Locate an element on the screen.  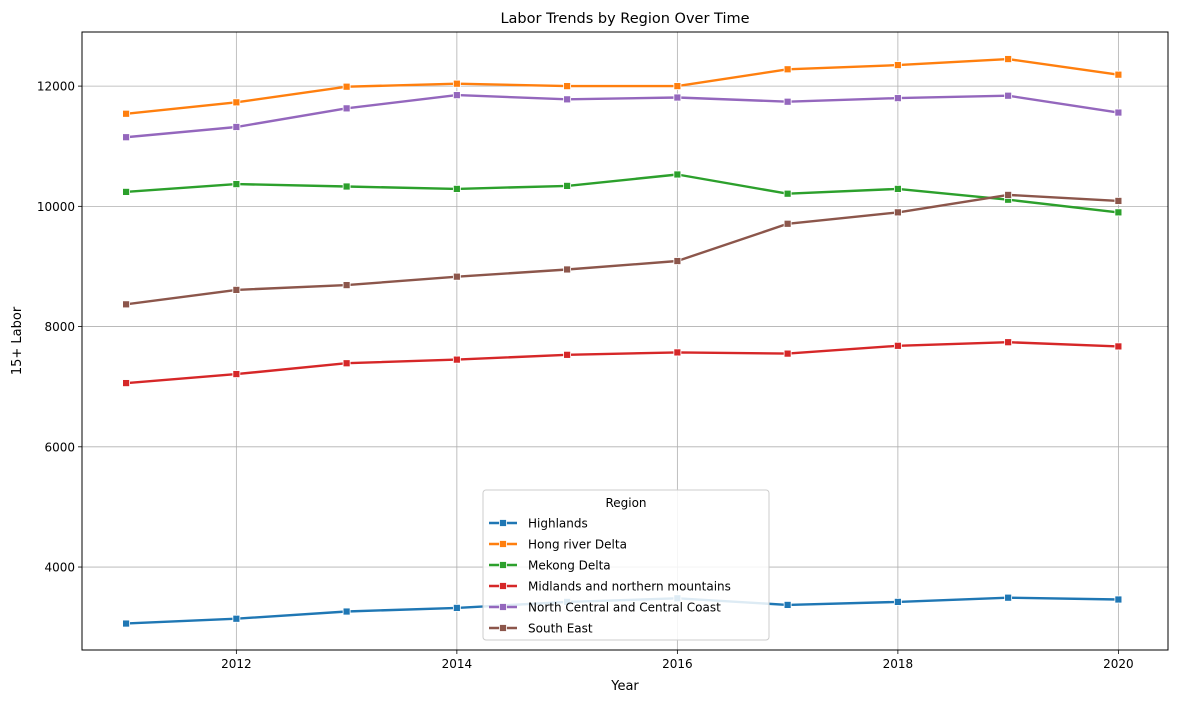
legend-label: Hong river Delta is located at coordinates (577, 545).